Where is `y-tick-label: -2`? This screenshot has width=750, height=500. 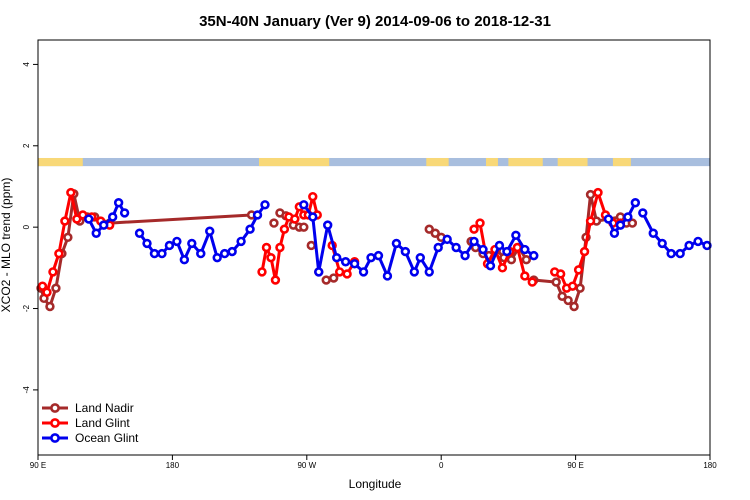
y-tick-label: -2 is located at coordinates (26, 308).